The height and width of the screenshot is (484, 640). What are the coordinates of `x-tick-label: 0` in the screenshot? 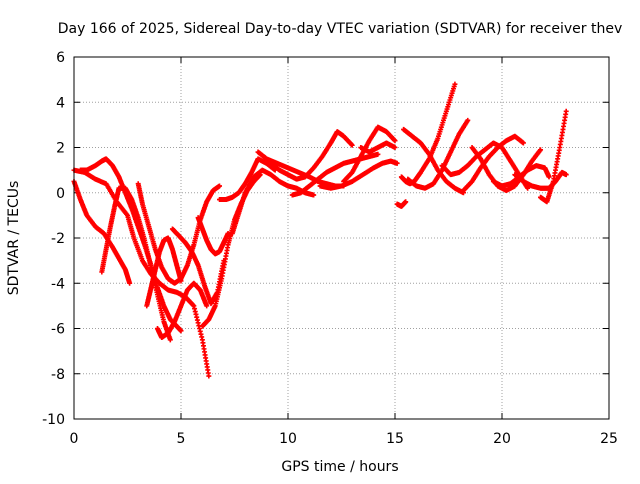 It's located at (74, 439).